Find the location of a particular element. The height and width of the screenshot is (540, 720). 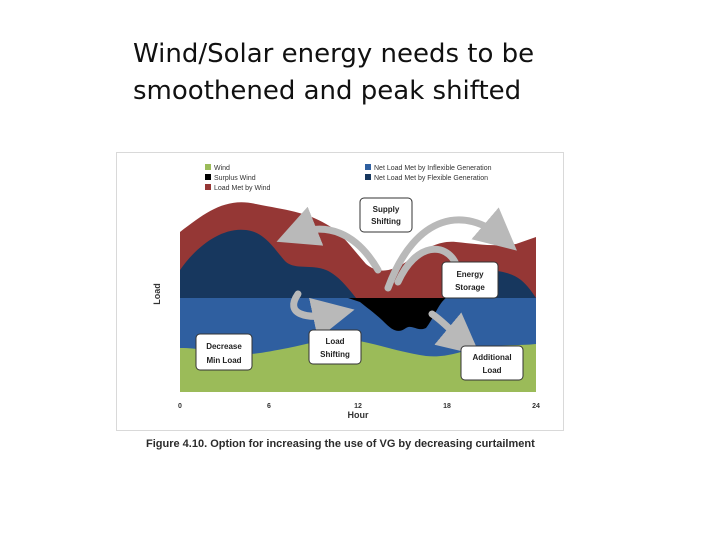

callout-supply-shifting: Supply Shifting is located at coordinates (386, 215).